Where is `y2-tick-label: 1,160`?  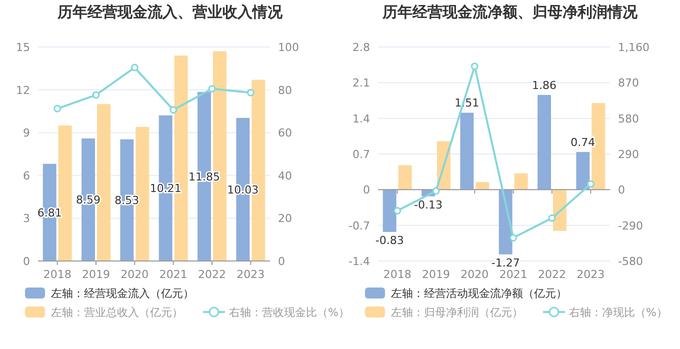 y2-tick-label: 1,160 is located at coordinates (634, 47).